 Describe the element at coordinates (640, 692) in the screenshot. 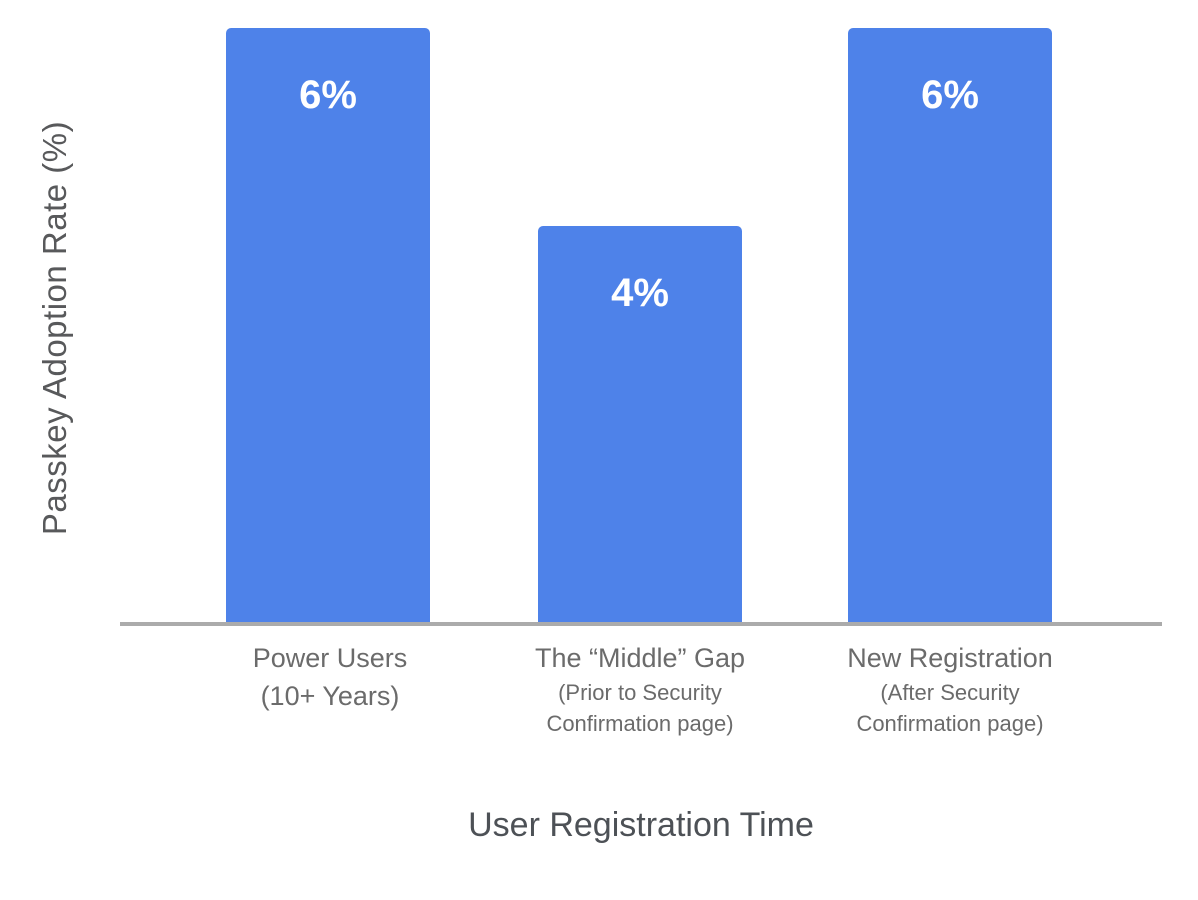

I see `tick-sub-line: (Prior to Security` at that location.